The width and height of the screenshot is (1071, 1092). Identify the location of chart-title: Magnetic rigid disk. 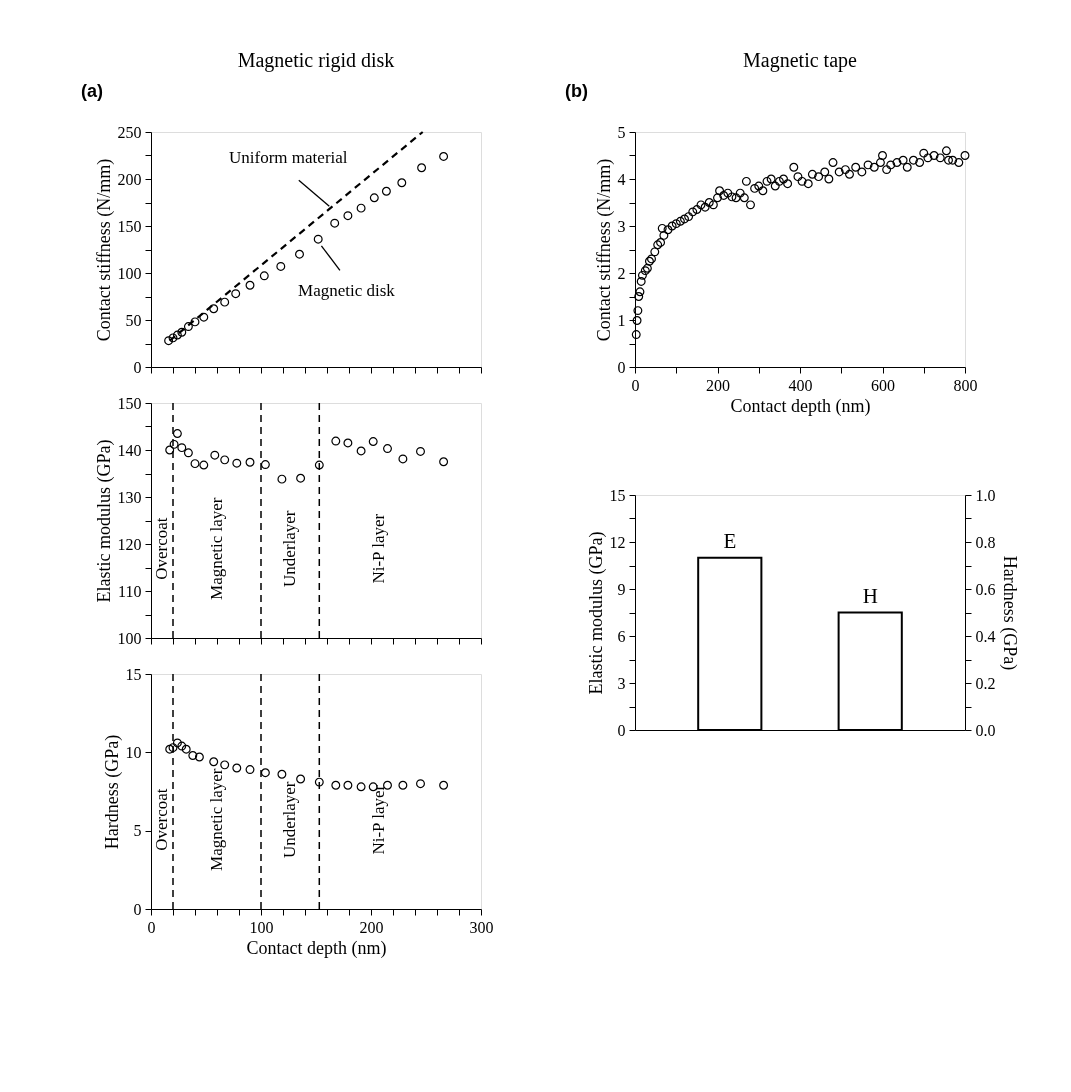
(316, 60).